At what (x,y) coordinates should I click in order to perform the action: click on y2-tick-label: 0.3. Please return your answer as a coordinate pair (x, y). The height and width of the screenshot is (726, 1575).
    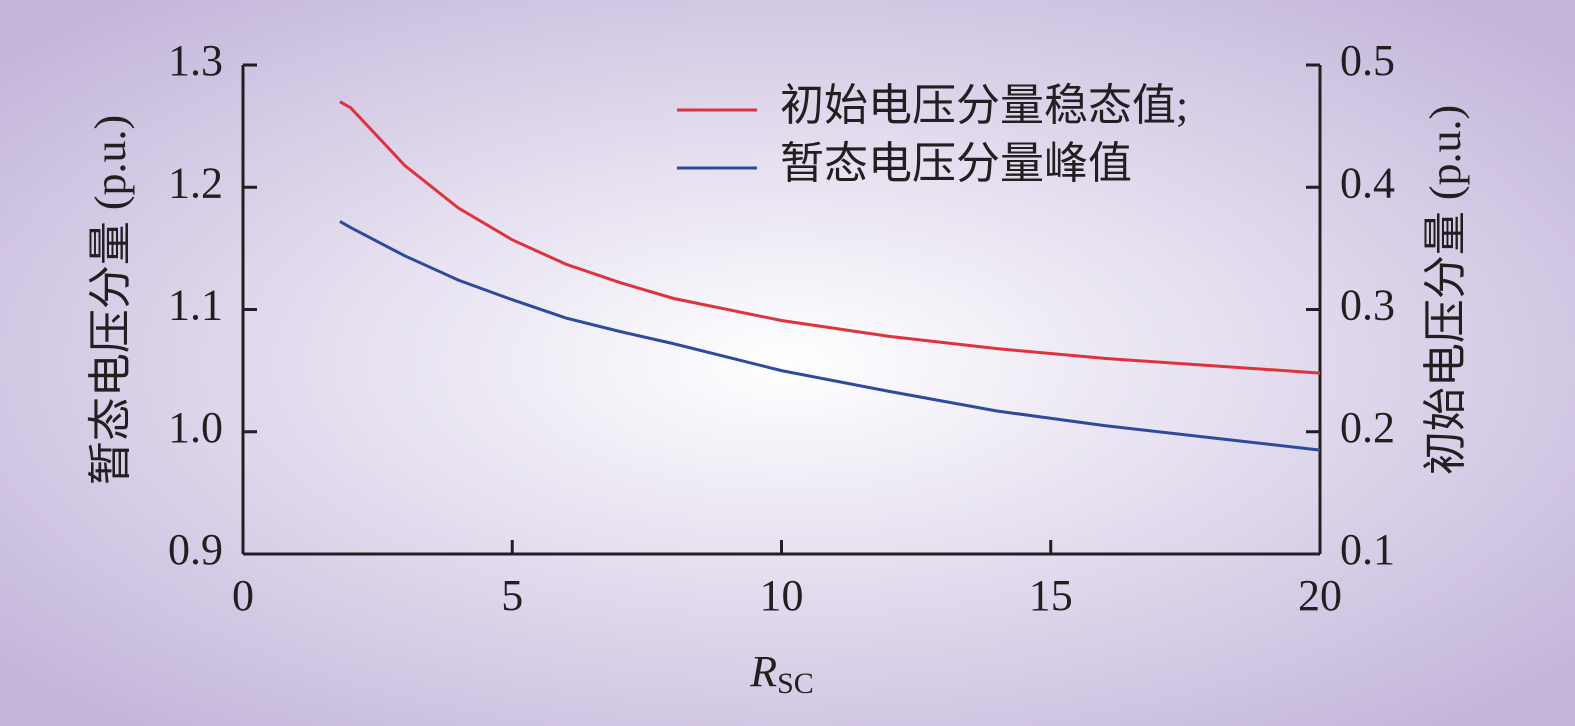
    Looking at the image, I should click on (1367, 305).